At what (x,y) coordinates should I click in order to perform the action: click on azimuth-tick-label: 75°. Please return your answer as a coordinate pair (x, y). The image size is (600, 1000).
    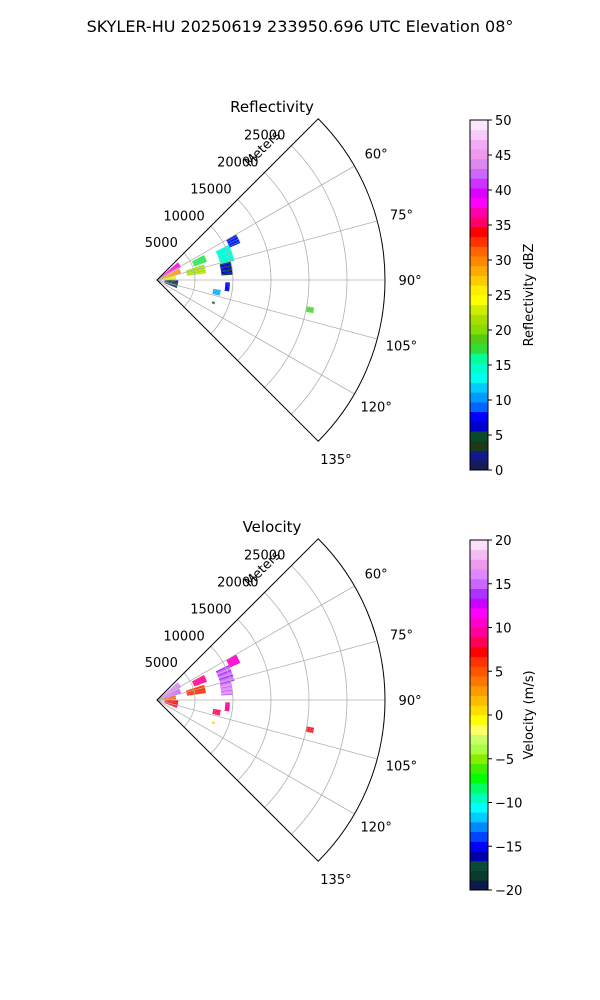
    Looking at the image, I should click on (401, 215).